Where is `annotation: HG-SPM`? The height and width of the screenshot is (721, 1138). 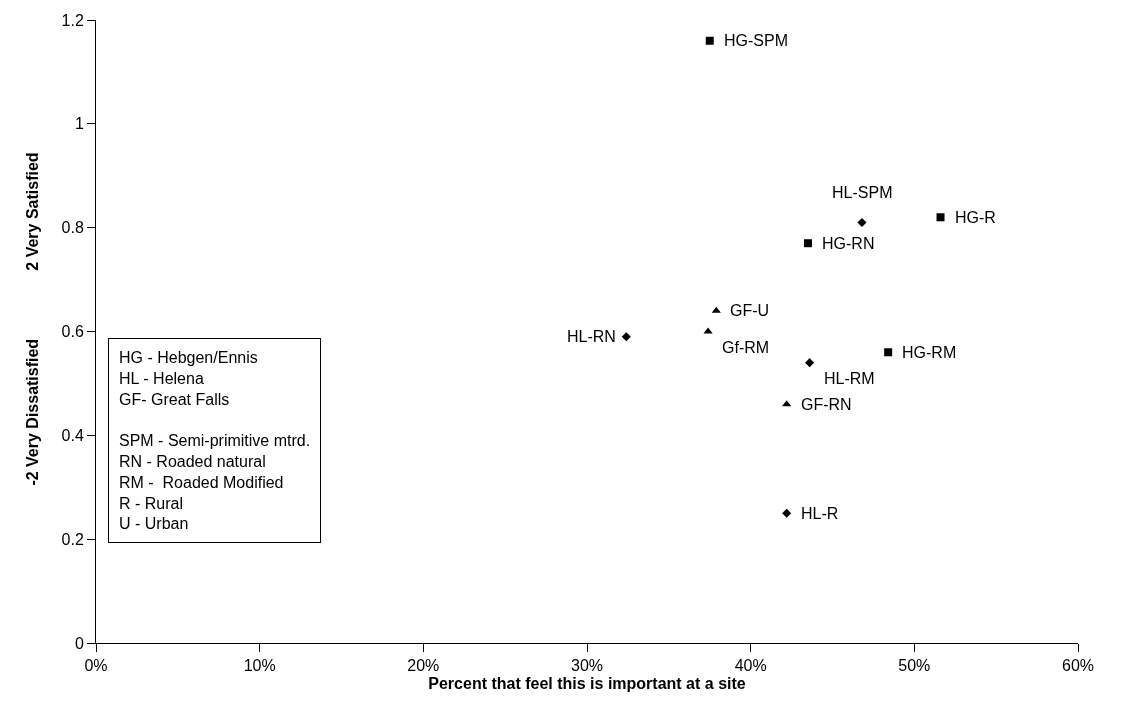
annotation: HG-SPM is located at coordinates (756, 40).